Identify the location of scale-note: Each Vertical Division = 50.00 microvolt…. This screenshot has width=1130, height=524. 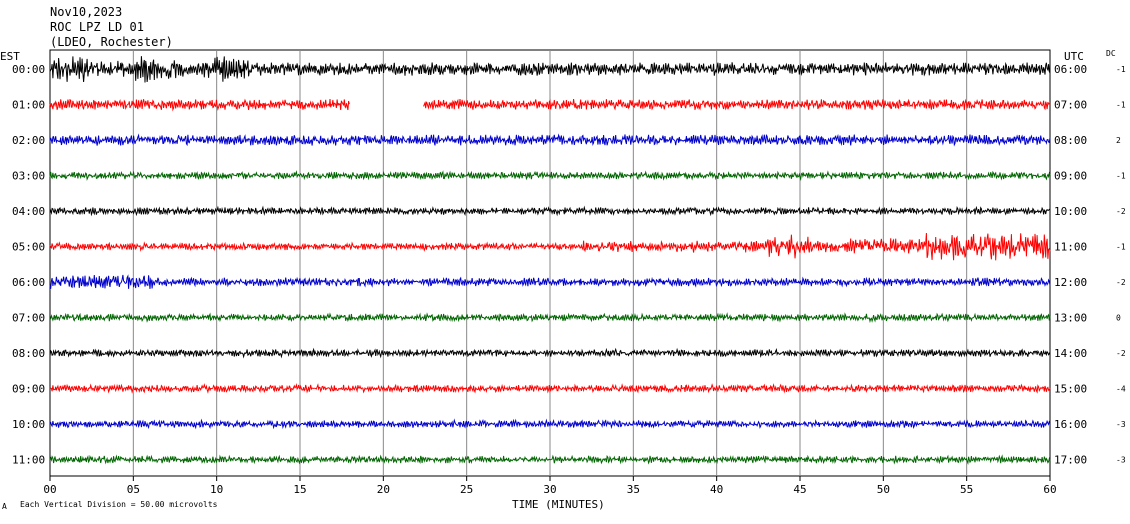
(119, 504).